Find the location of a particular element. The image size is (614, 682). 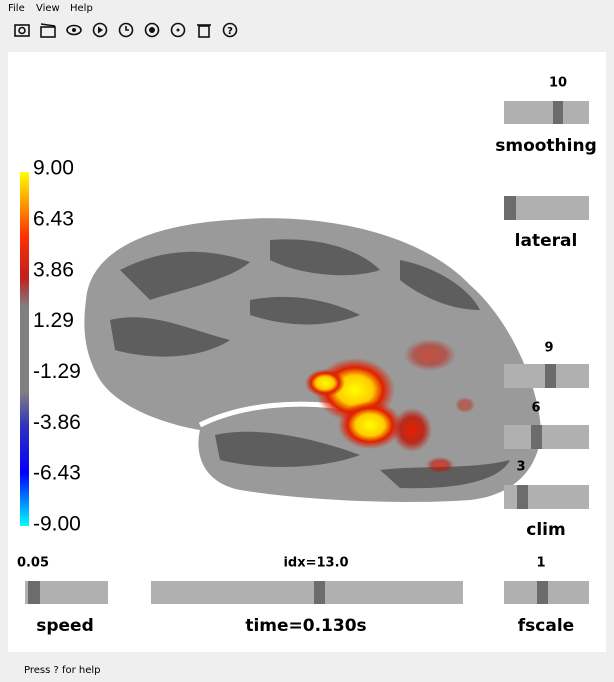

slider-label: clim is located at coordinates (545, 530).